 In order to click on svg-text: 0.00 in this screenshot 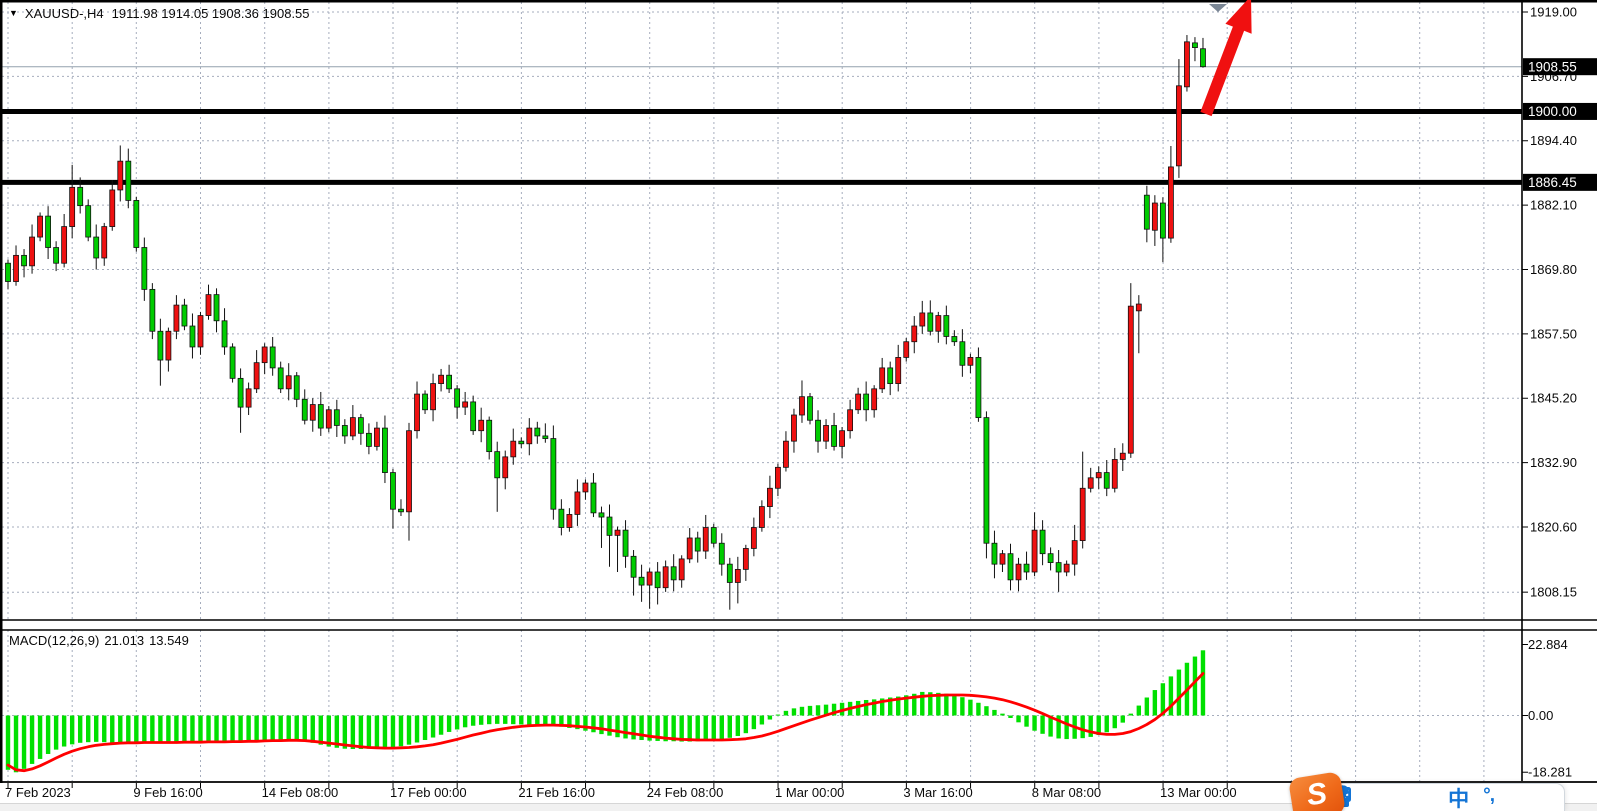, I will do `click(1540, 715)`.